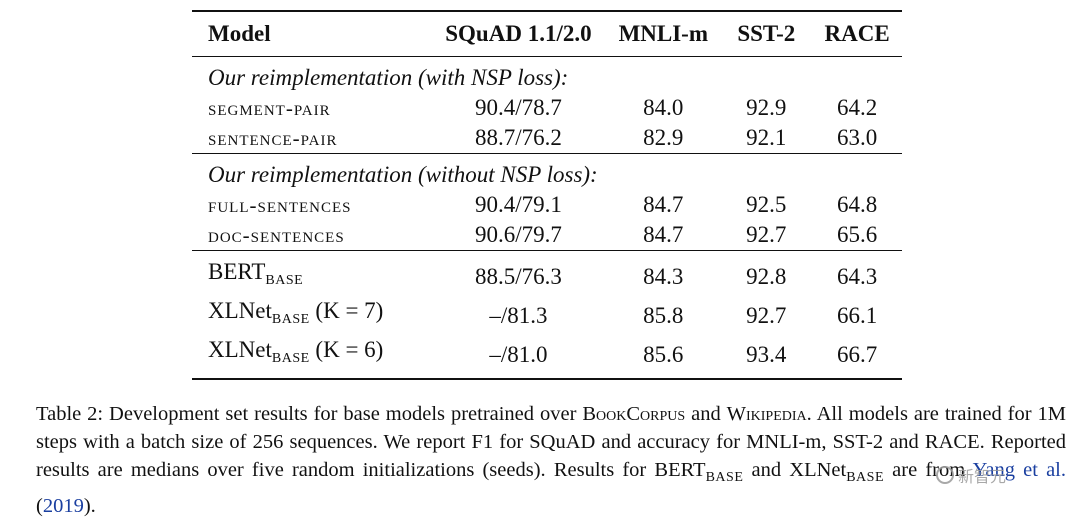  Describe the element at coordinates (663, 33) in the screenshot. I see `header-mnli: MNLI-m` at that location.